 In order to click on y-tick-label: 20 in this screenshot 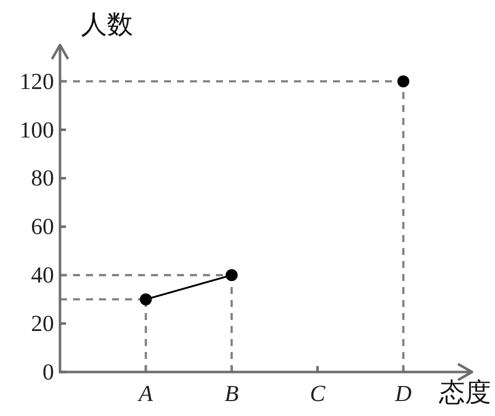, I will do `click(42, 323)`.